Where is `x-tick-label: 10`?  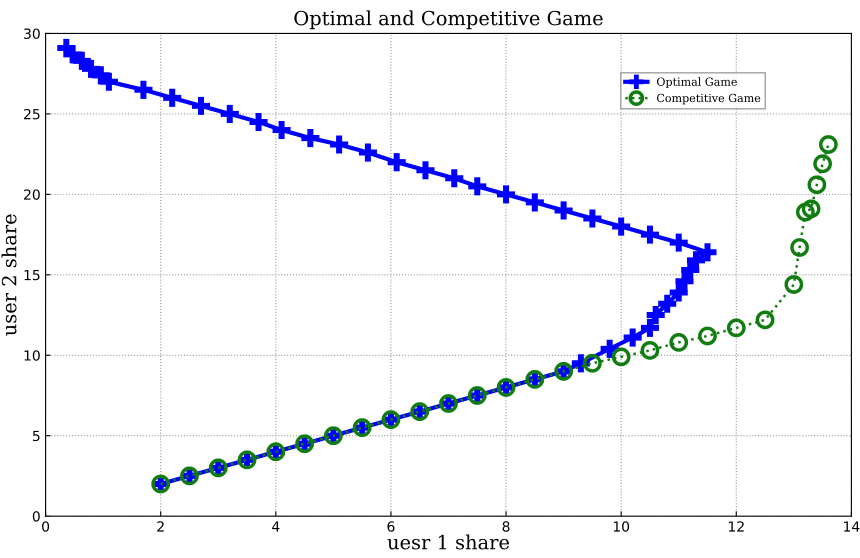
x-tick-label: 10 is located at coordinates (622, 526).